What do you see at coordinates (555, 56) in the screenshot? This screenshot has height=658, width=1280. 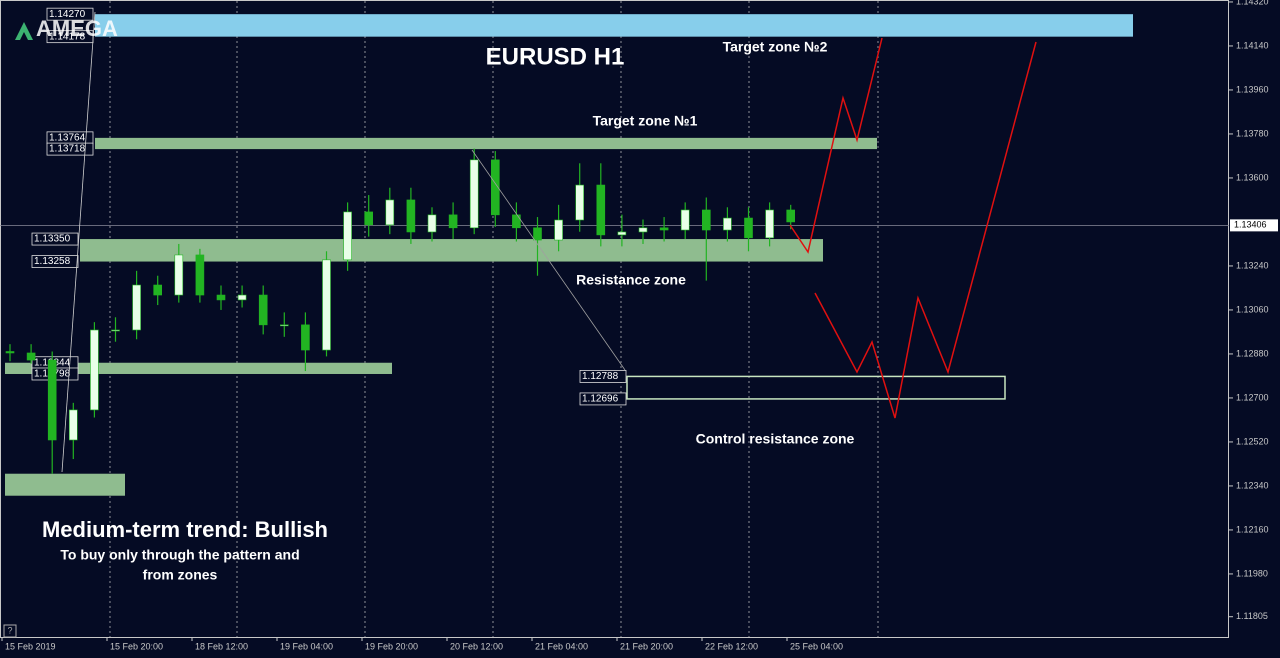 I see `chart-title: EURUSD H1` at bounding box center [555, 56].